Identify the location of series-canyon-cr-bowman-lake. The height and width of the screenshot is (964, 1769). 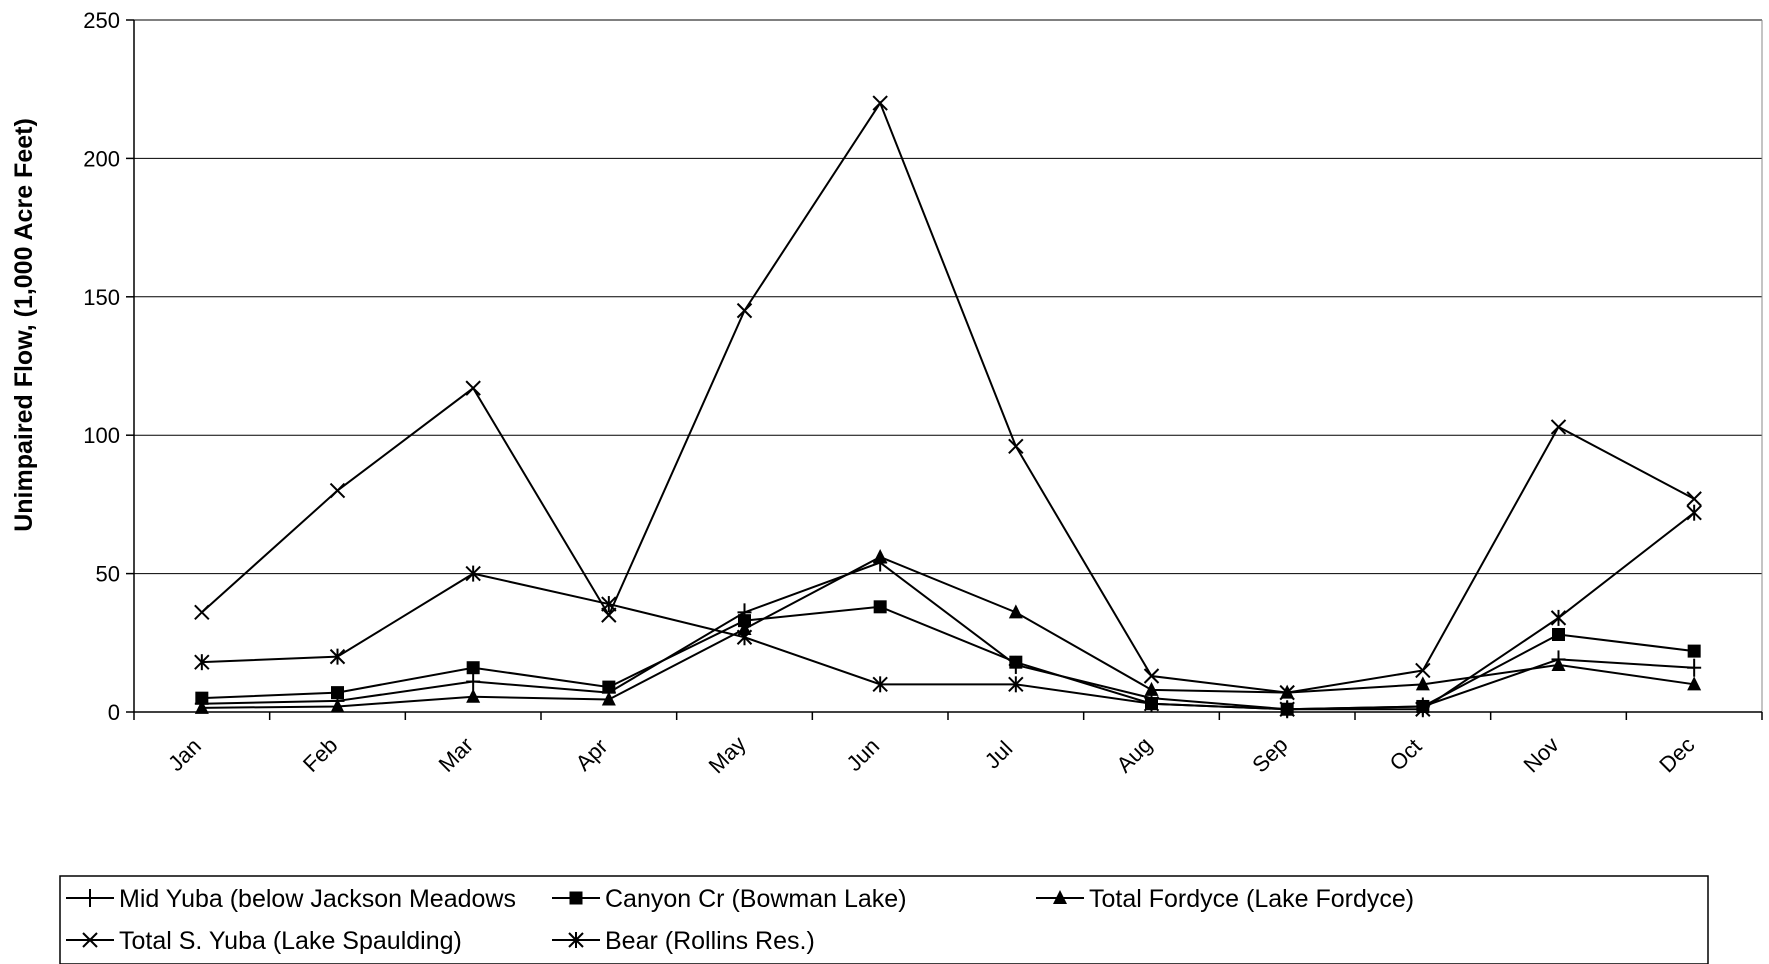
(948, 658).